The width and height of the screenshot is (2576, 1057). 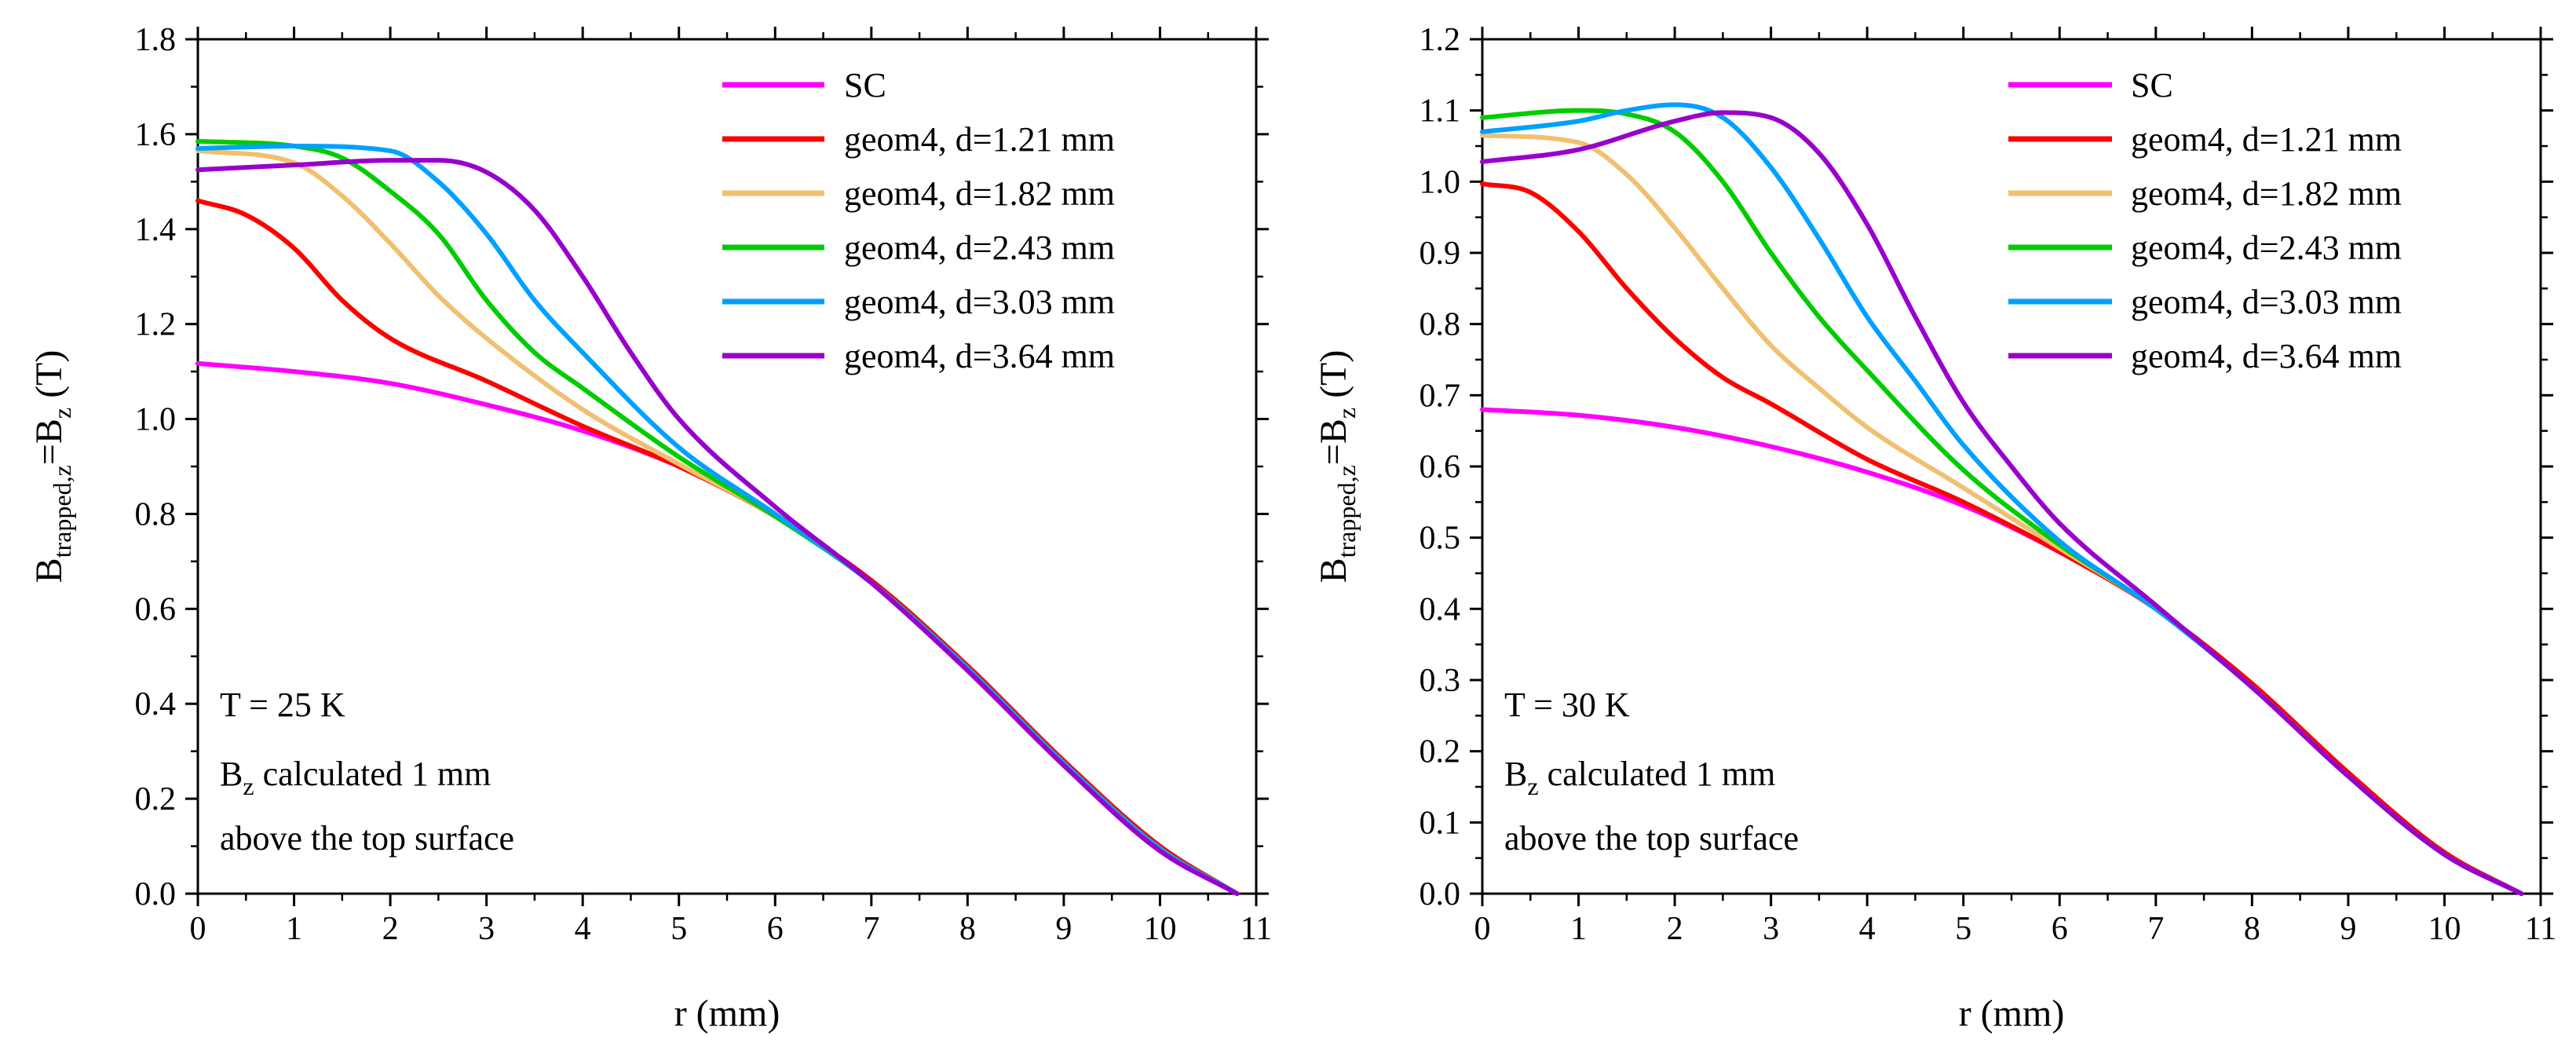 What do you see at coordinates (1440, 254) in the screenshot?
I see `y-tick-label: 0.9` at bounding box center [1440, 254].